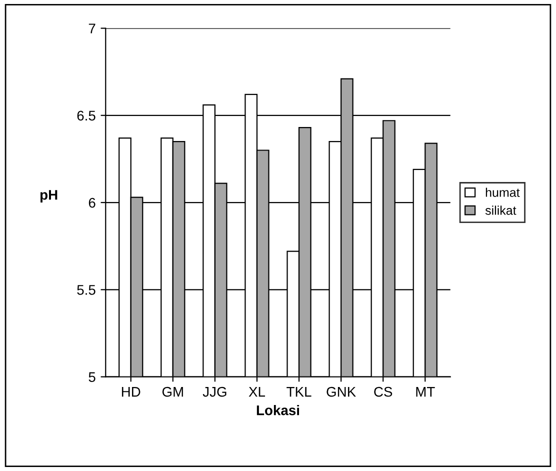 The height and width of the screenshot is (471, 556). I want to click on x-tick-label: MT, so click(425, 392).